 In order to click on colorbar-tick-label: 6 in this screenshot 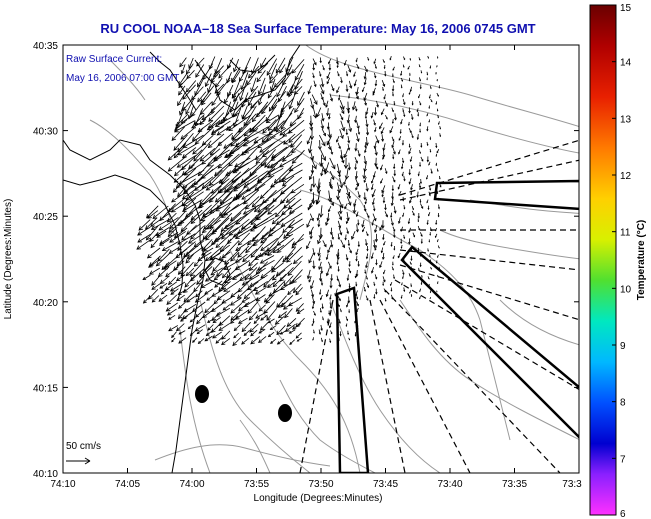, I will do `click(623, 514)`.